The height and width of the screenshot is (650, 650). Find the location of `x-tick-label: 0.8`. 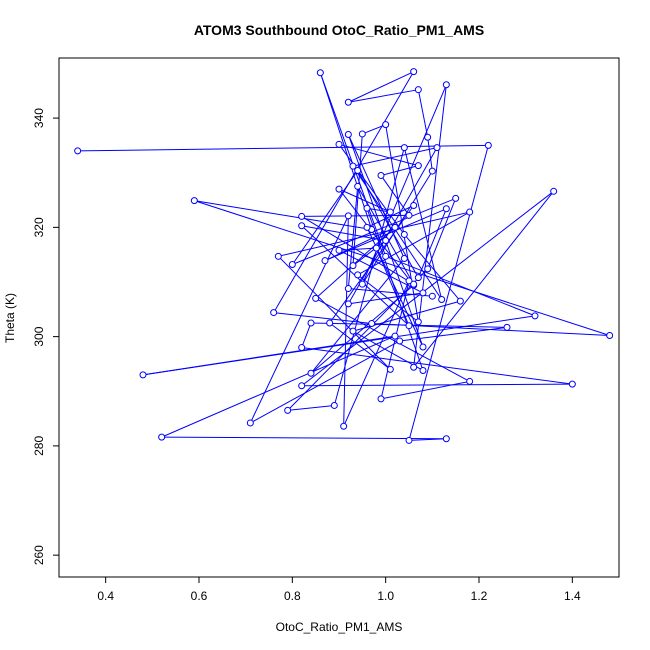

x-tick-label: 0.8 is located at coordinates (292, 596).